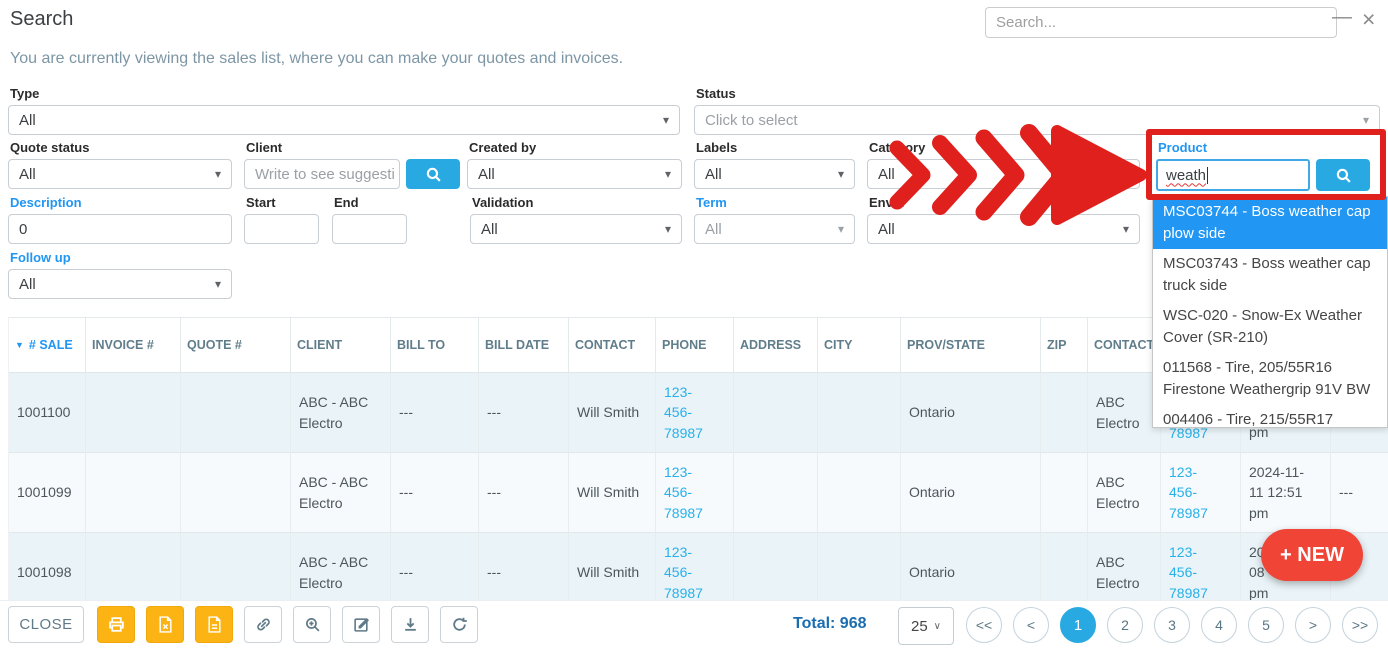 The height and width of the screenshot is (649, 1388). What do you see at coordinates (1161, 22) in the screenshot?
I see `global-search-input` at bounding box center [1161, 22].